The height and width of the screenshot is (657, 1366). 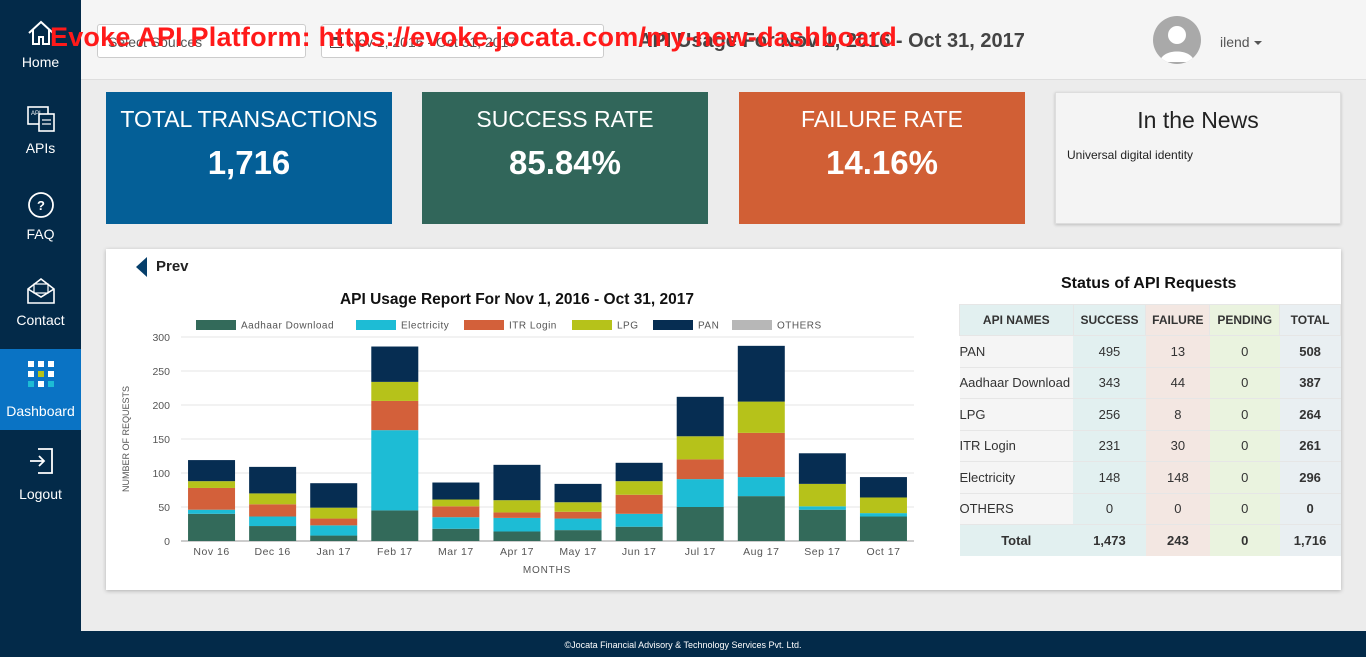 I want to click on x-tick-label: May 17, so click(x=577, y=552).